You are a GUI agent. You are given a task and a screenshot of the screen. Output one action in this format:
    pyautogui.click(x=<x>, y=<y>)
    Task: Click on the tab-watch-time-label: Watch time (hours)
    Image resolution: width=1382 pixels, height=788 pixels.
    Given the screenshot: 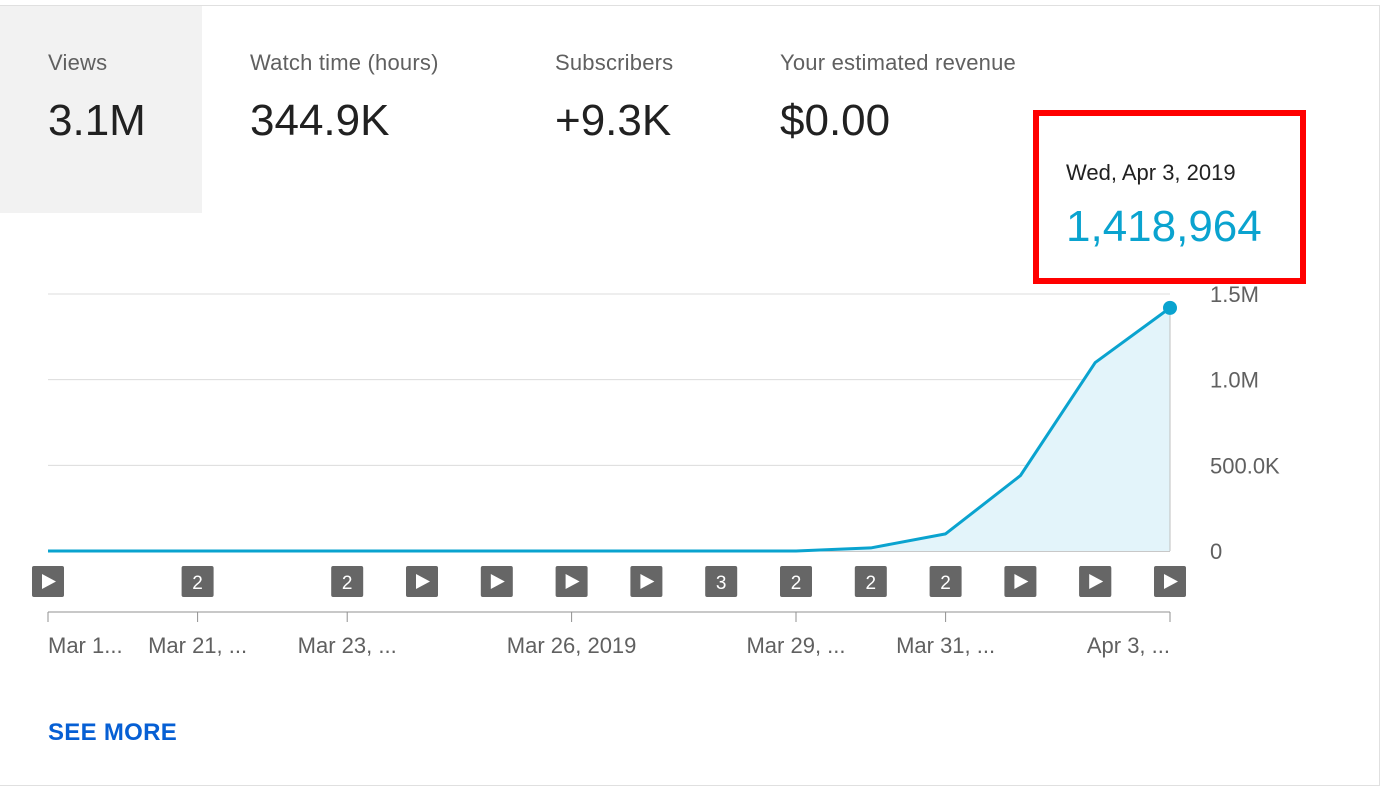 What is the action you would take?
    pyautogui.click(x=344, y=62)
    